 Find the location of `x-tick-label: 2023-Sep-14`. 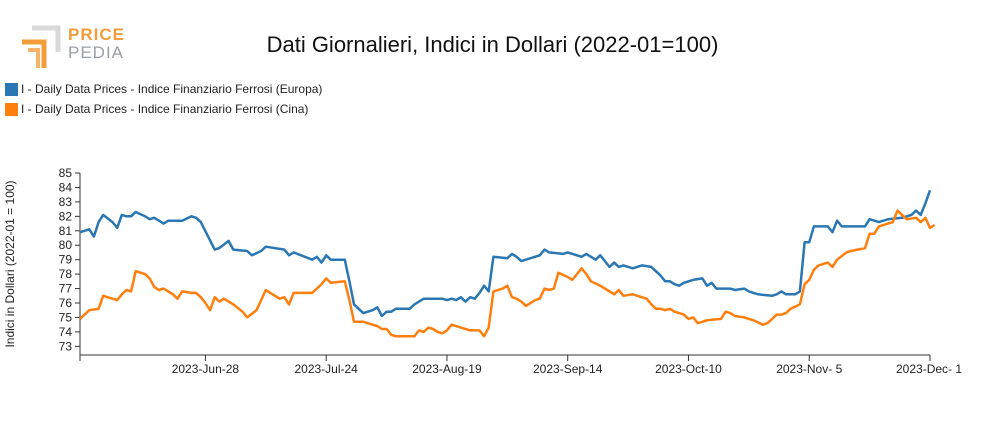

x-tick-label: 2023-Sep-14 is located at coordinates (568, 369).